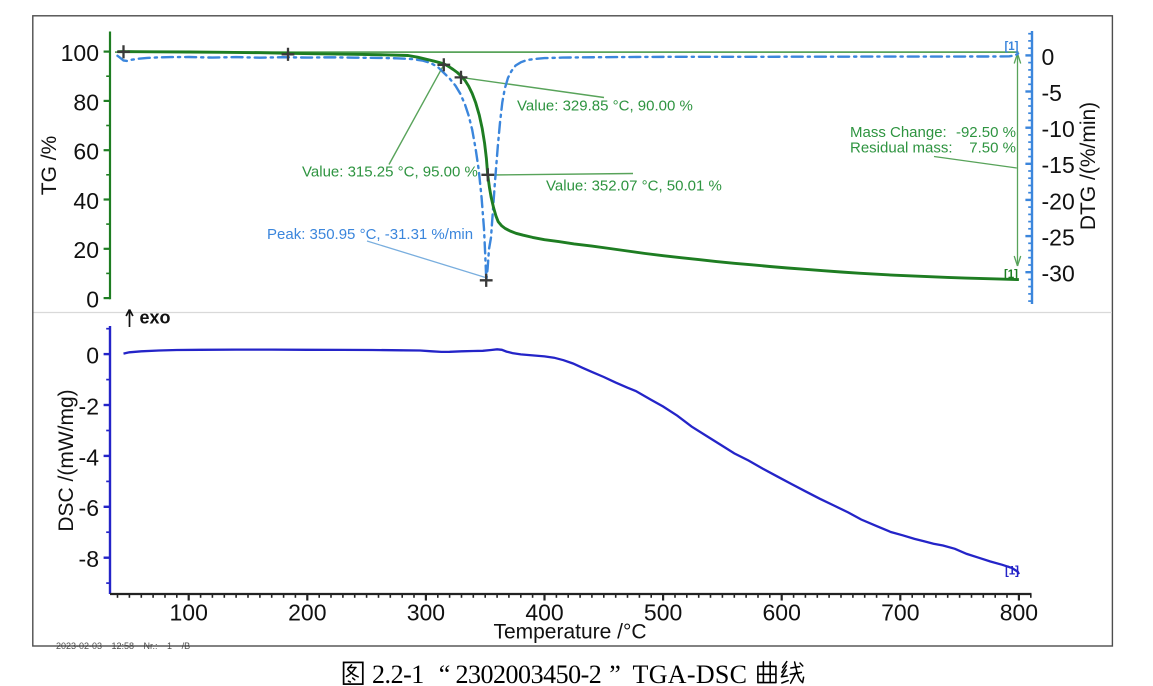 Image resolution: width=1153 pixels, height=686 pixels. Describe the element at coordinates (1019, 613) in the screenshot. I see `svg-text: 800` at that location.